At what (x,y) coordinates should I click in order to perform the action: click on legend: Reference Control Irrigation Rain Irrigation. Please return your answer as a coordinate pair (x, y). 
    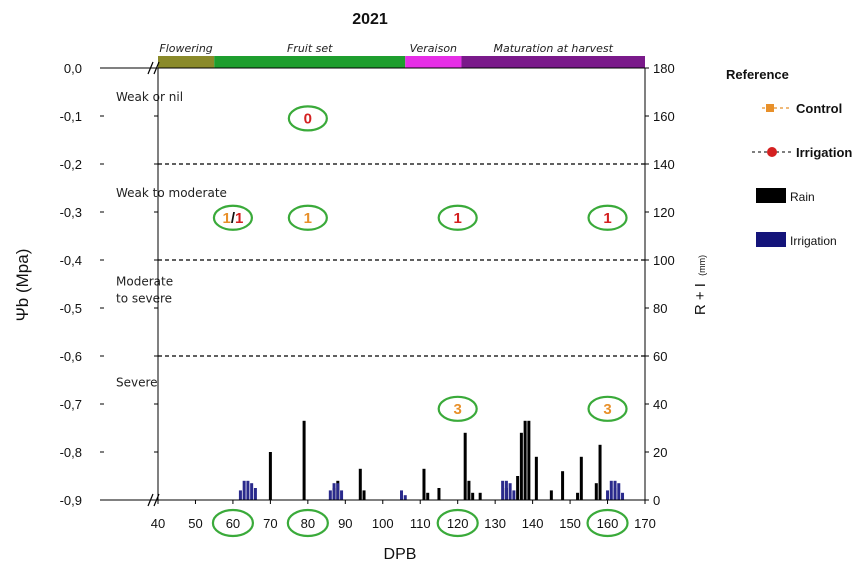
    Looking at the image, I should click on (789, 157).